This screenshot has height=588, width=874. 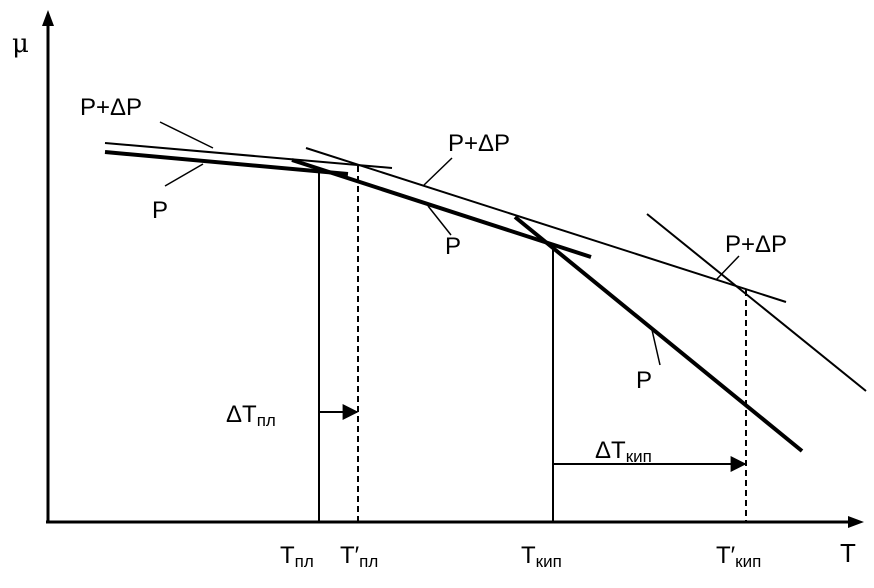 What do you see at coordinates (610, 450) in the screenshot?
I see `delta-t-kip-main: ΔT` at bounding box center [610, 450].